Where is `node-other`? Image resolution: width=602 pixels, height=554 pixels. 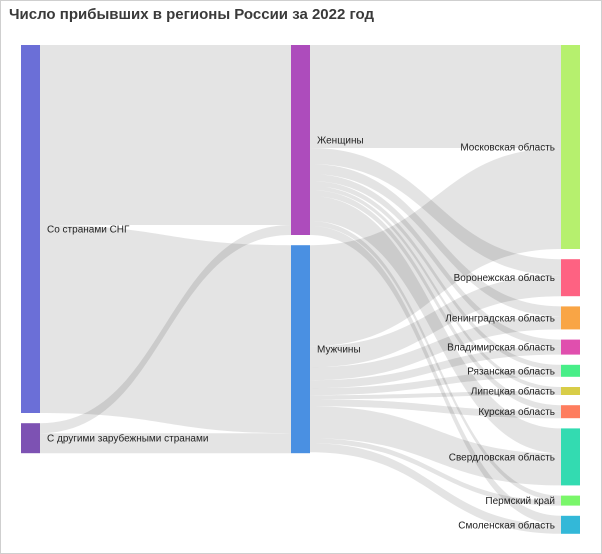
node-other is located at coordinates (30, 438).